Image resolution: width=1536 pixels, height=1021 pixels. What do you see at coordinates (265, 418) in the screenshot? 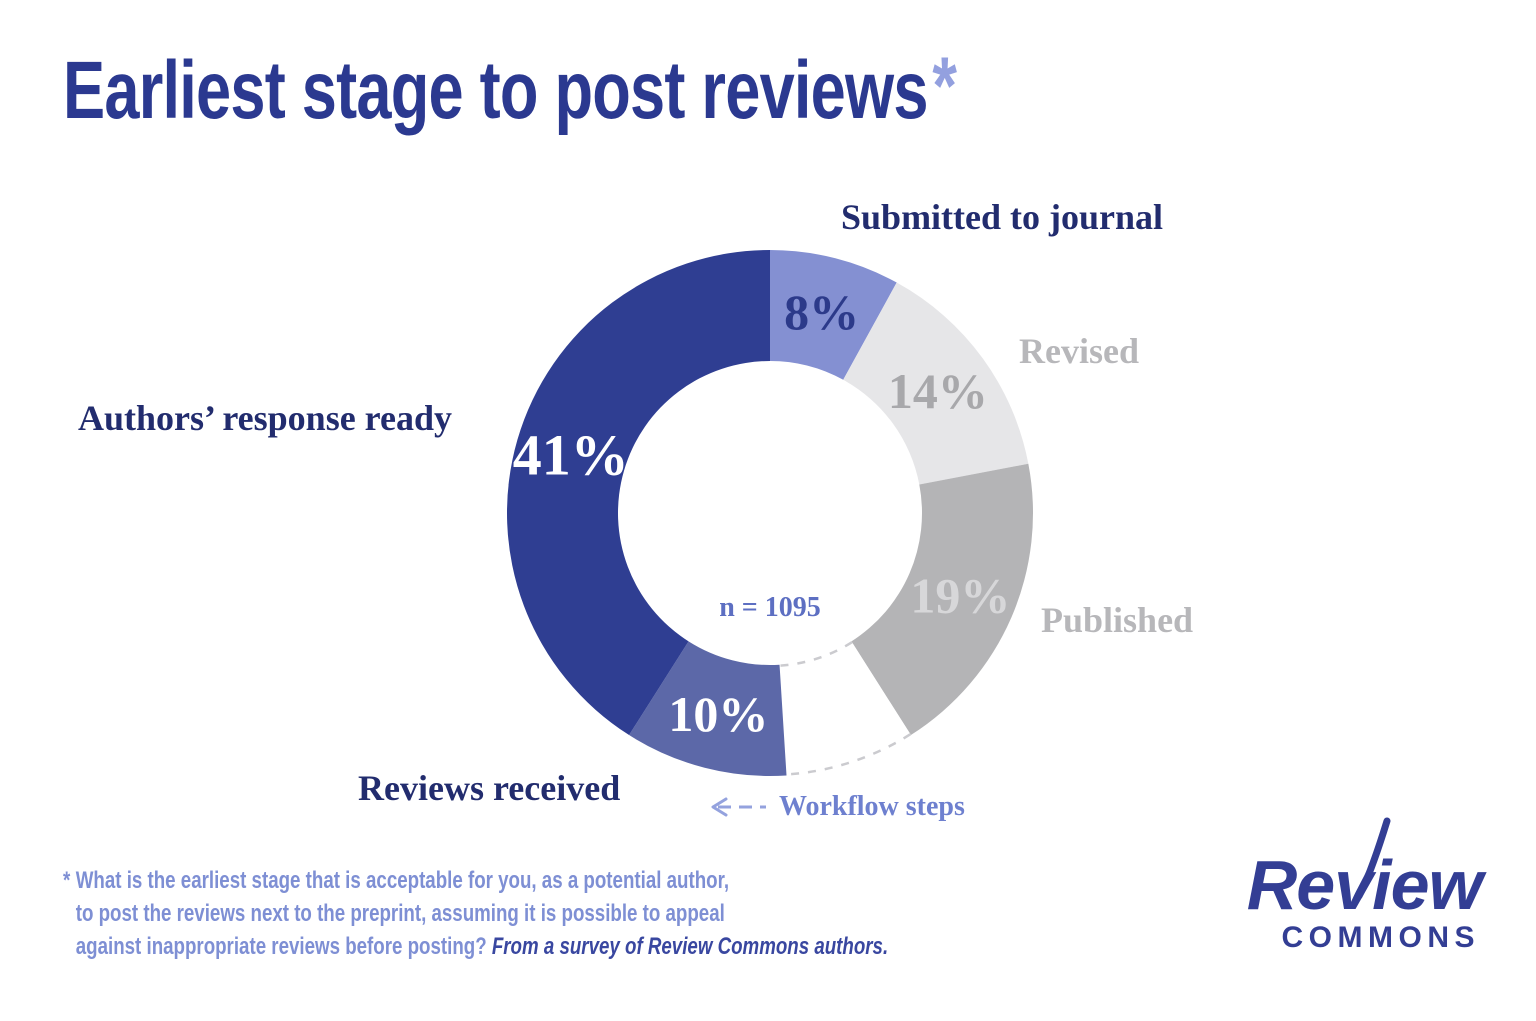
I see `segment-label-authors-response-ready: Authors’ response ready` at bounding box center [265, 418].